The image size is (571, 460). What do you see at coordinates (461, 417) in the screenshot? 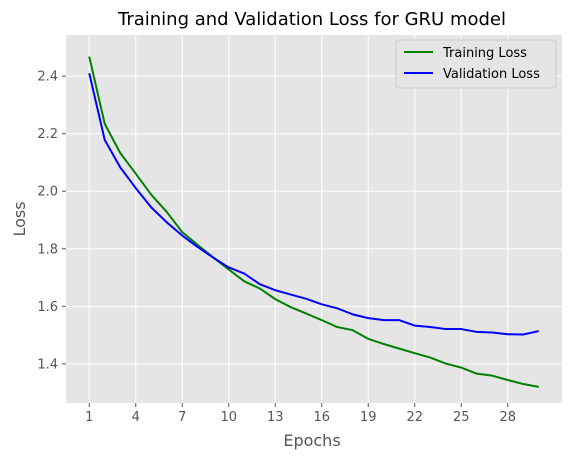
I see `x-tick-label: 25` at bounding box center [461, 417].